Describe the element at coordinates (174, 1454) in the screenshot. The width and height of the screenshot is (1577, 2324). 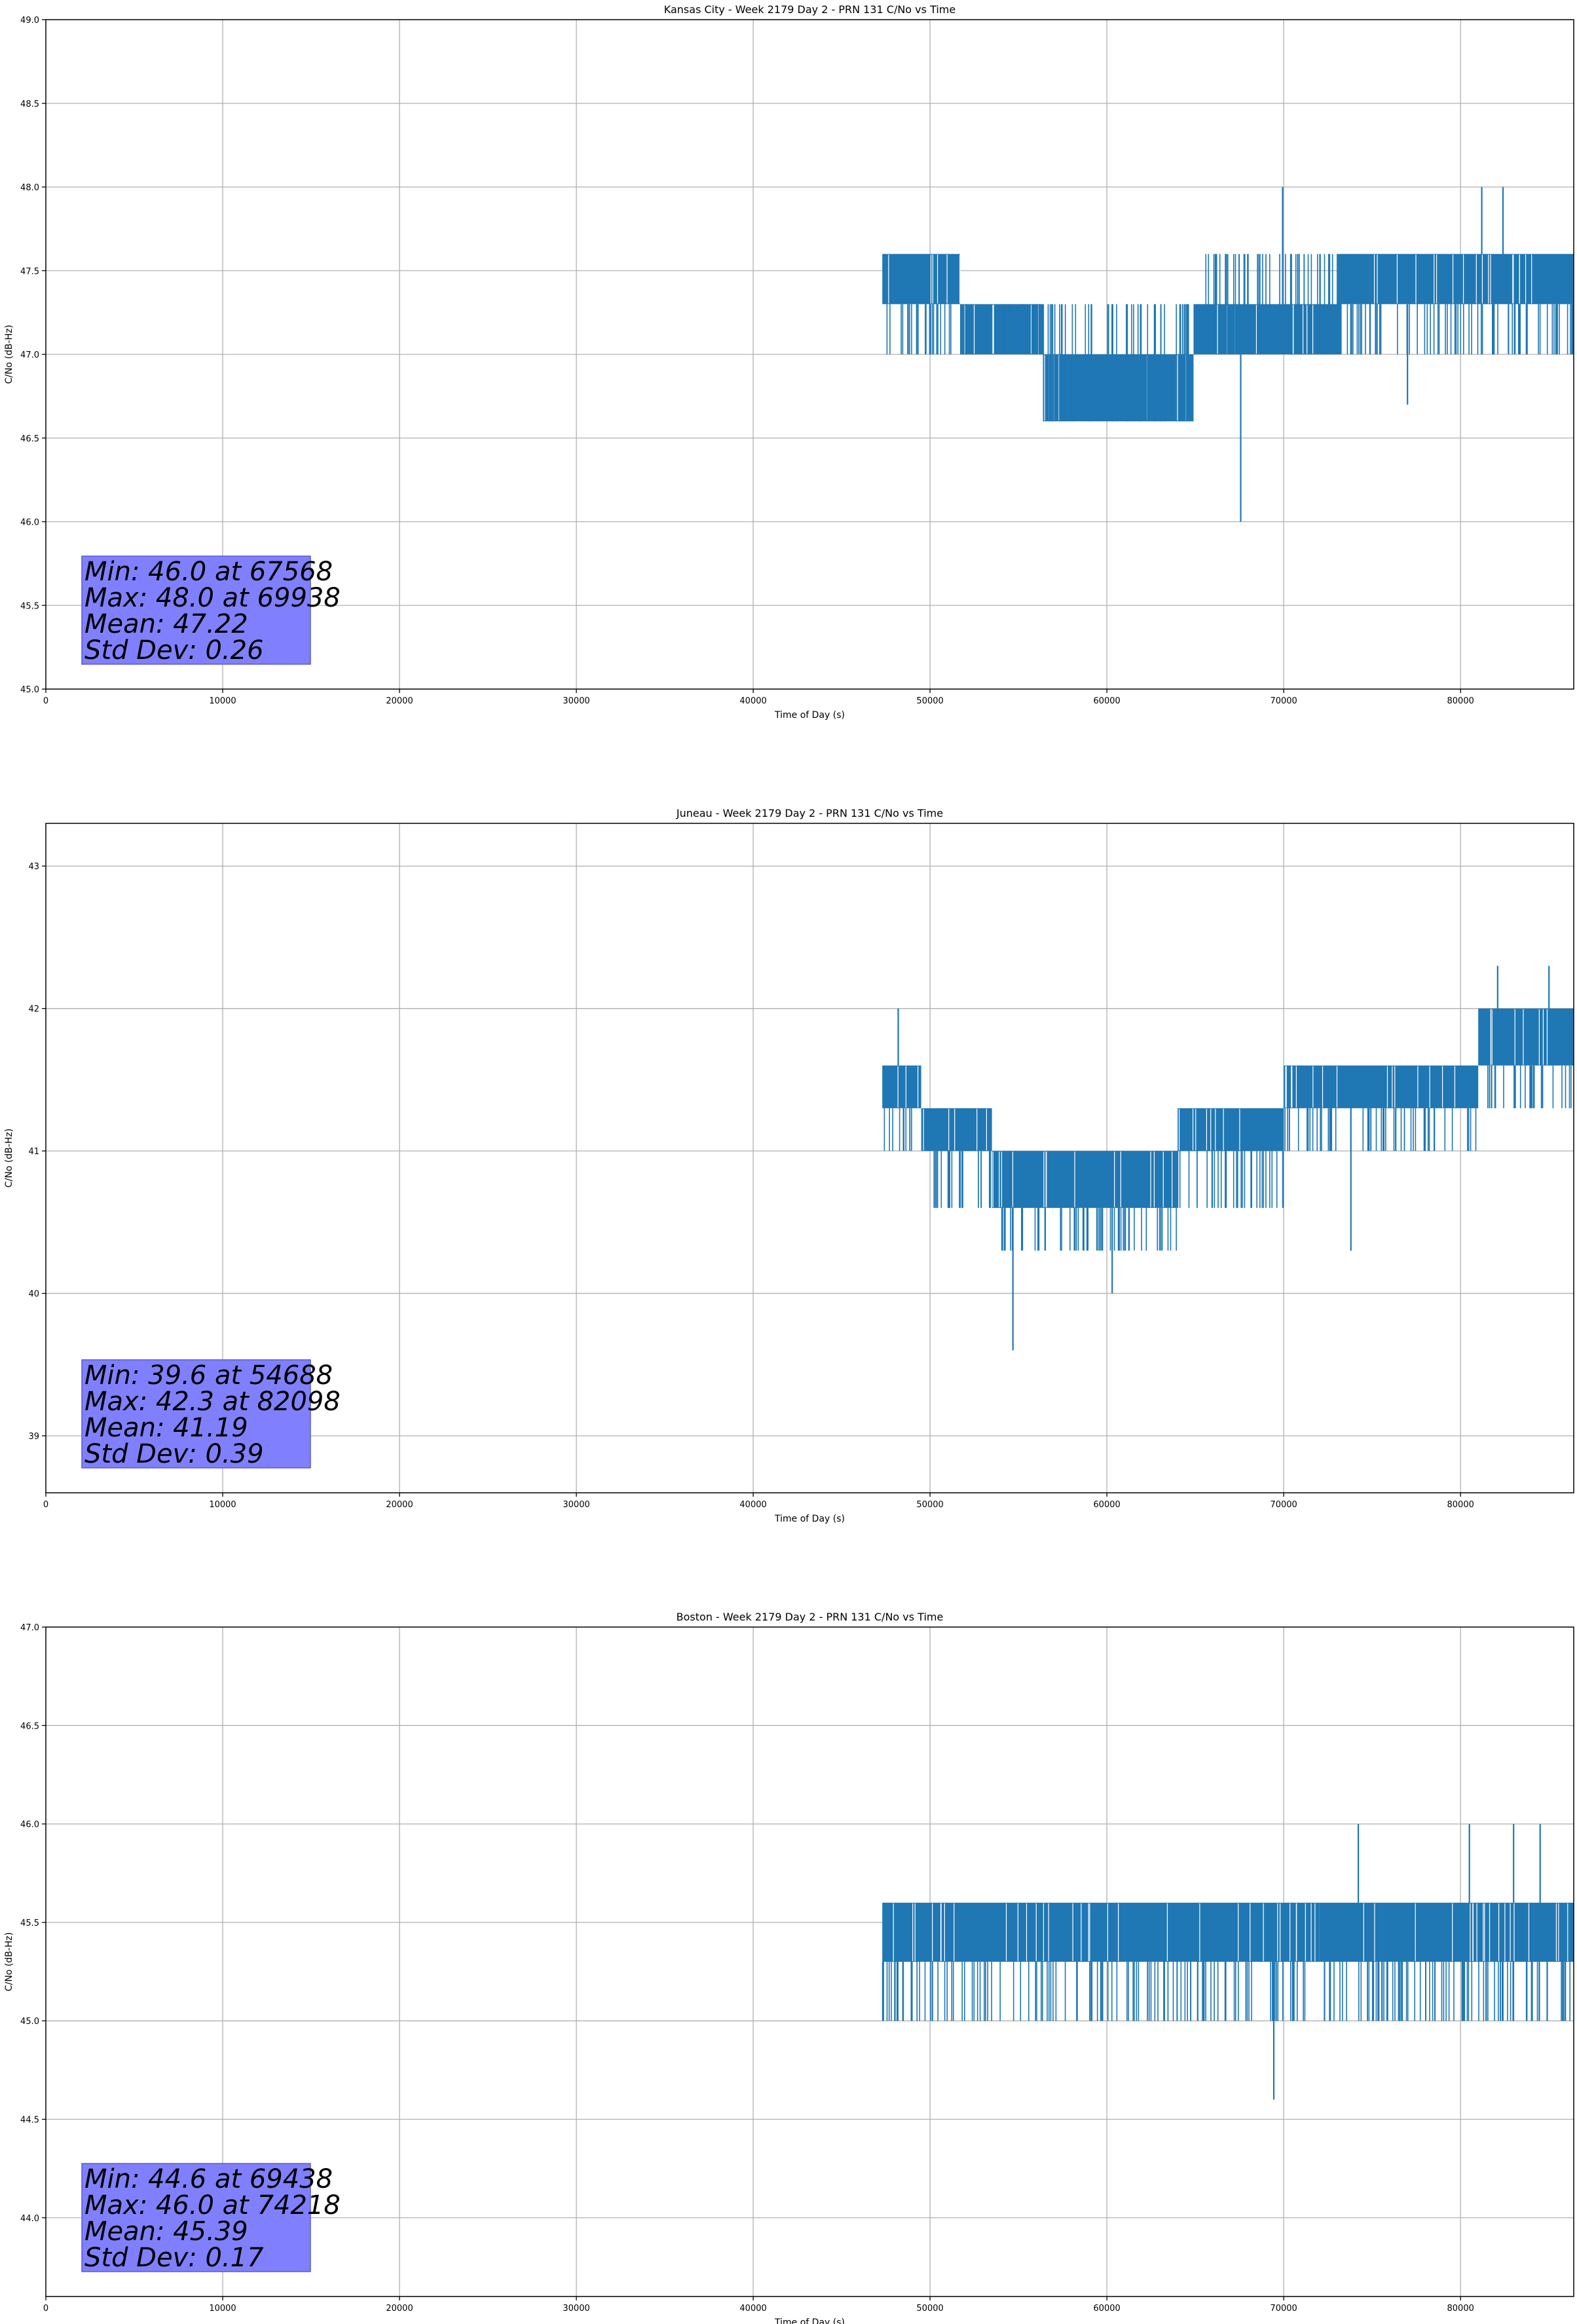
I see `stats-line: Std Dev: 0.39` at that location.